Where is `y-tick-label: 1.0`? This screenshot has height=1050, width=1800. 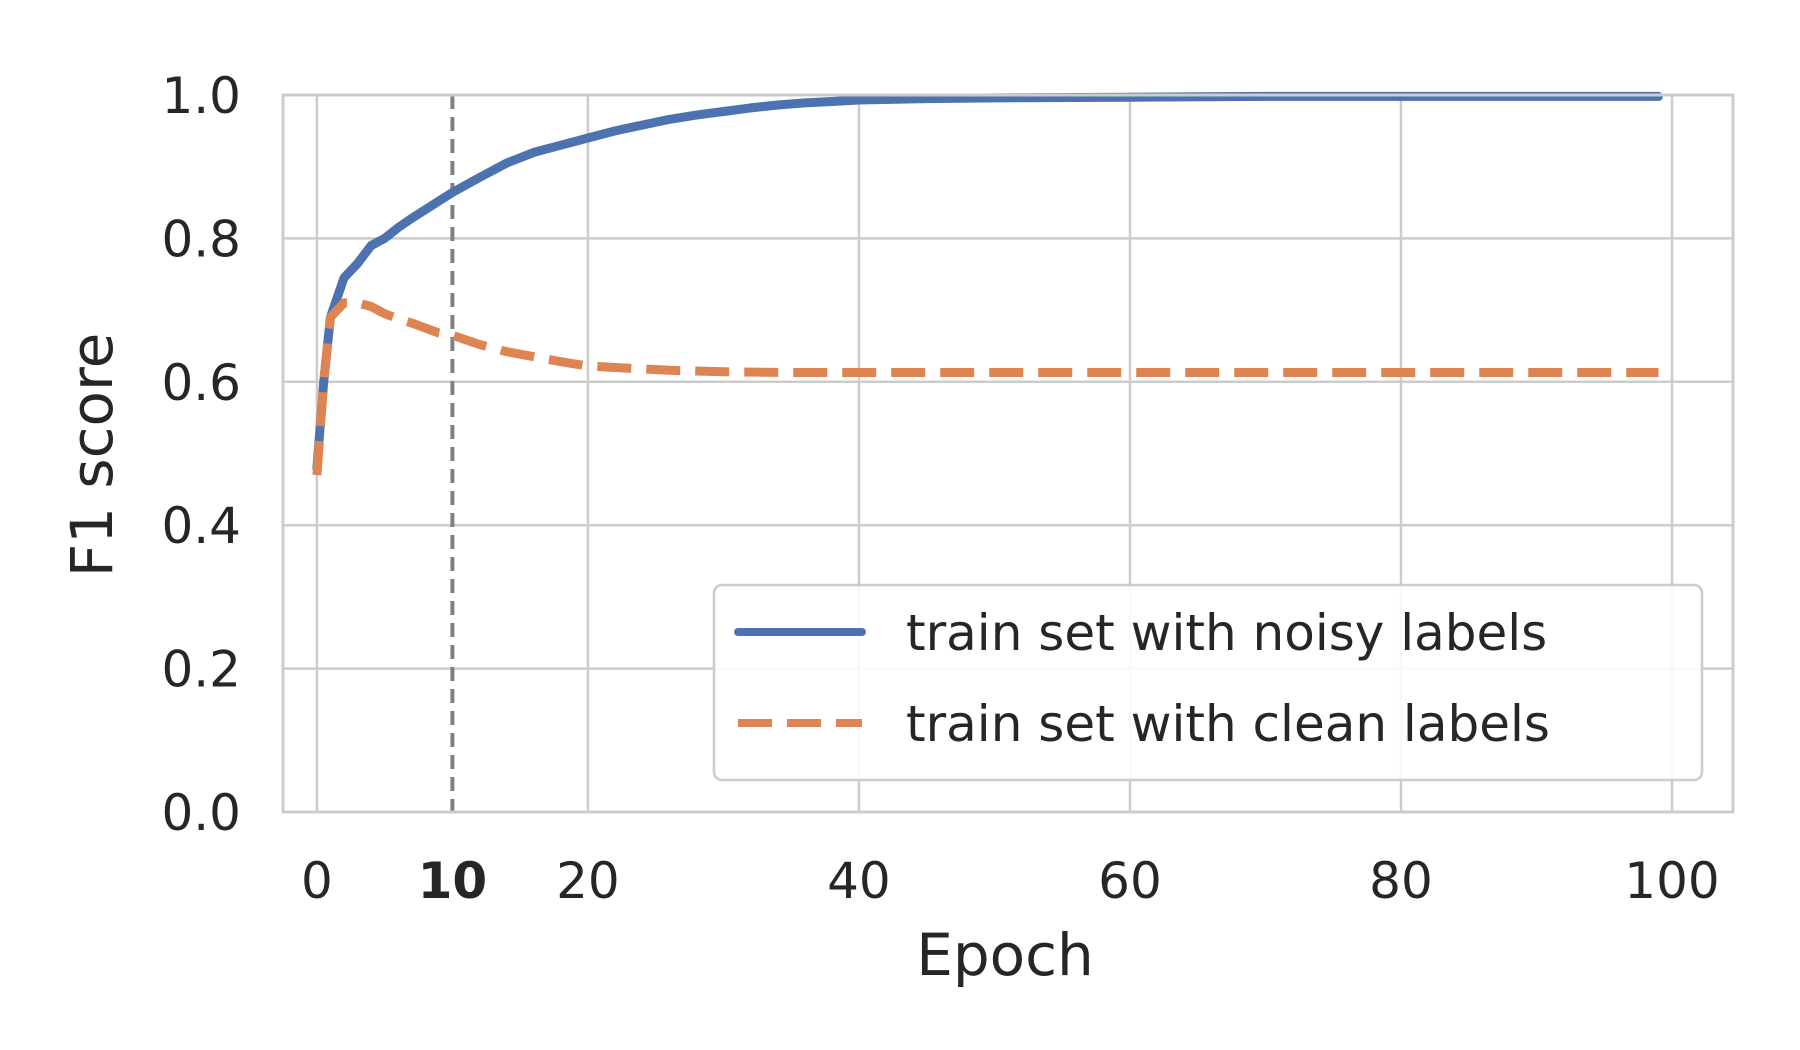
y-tick-label: 1.0 is located at coordinates (201, 96).